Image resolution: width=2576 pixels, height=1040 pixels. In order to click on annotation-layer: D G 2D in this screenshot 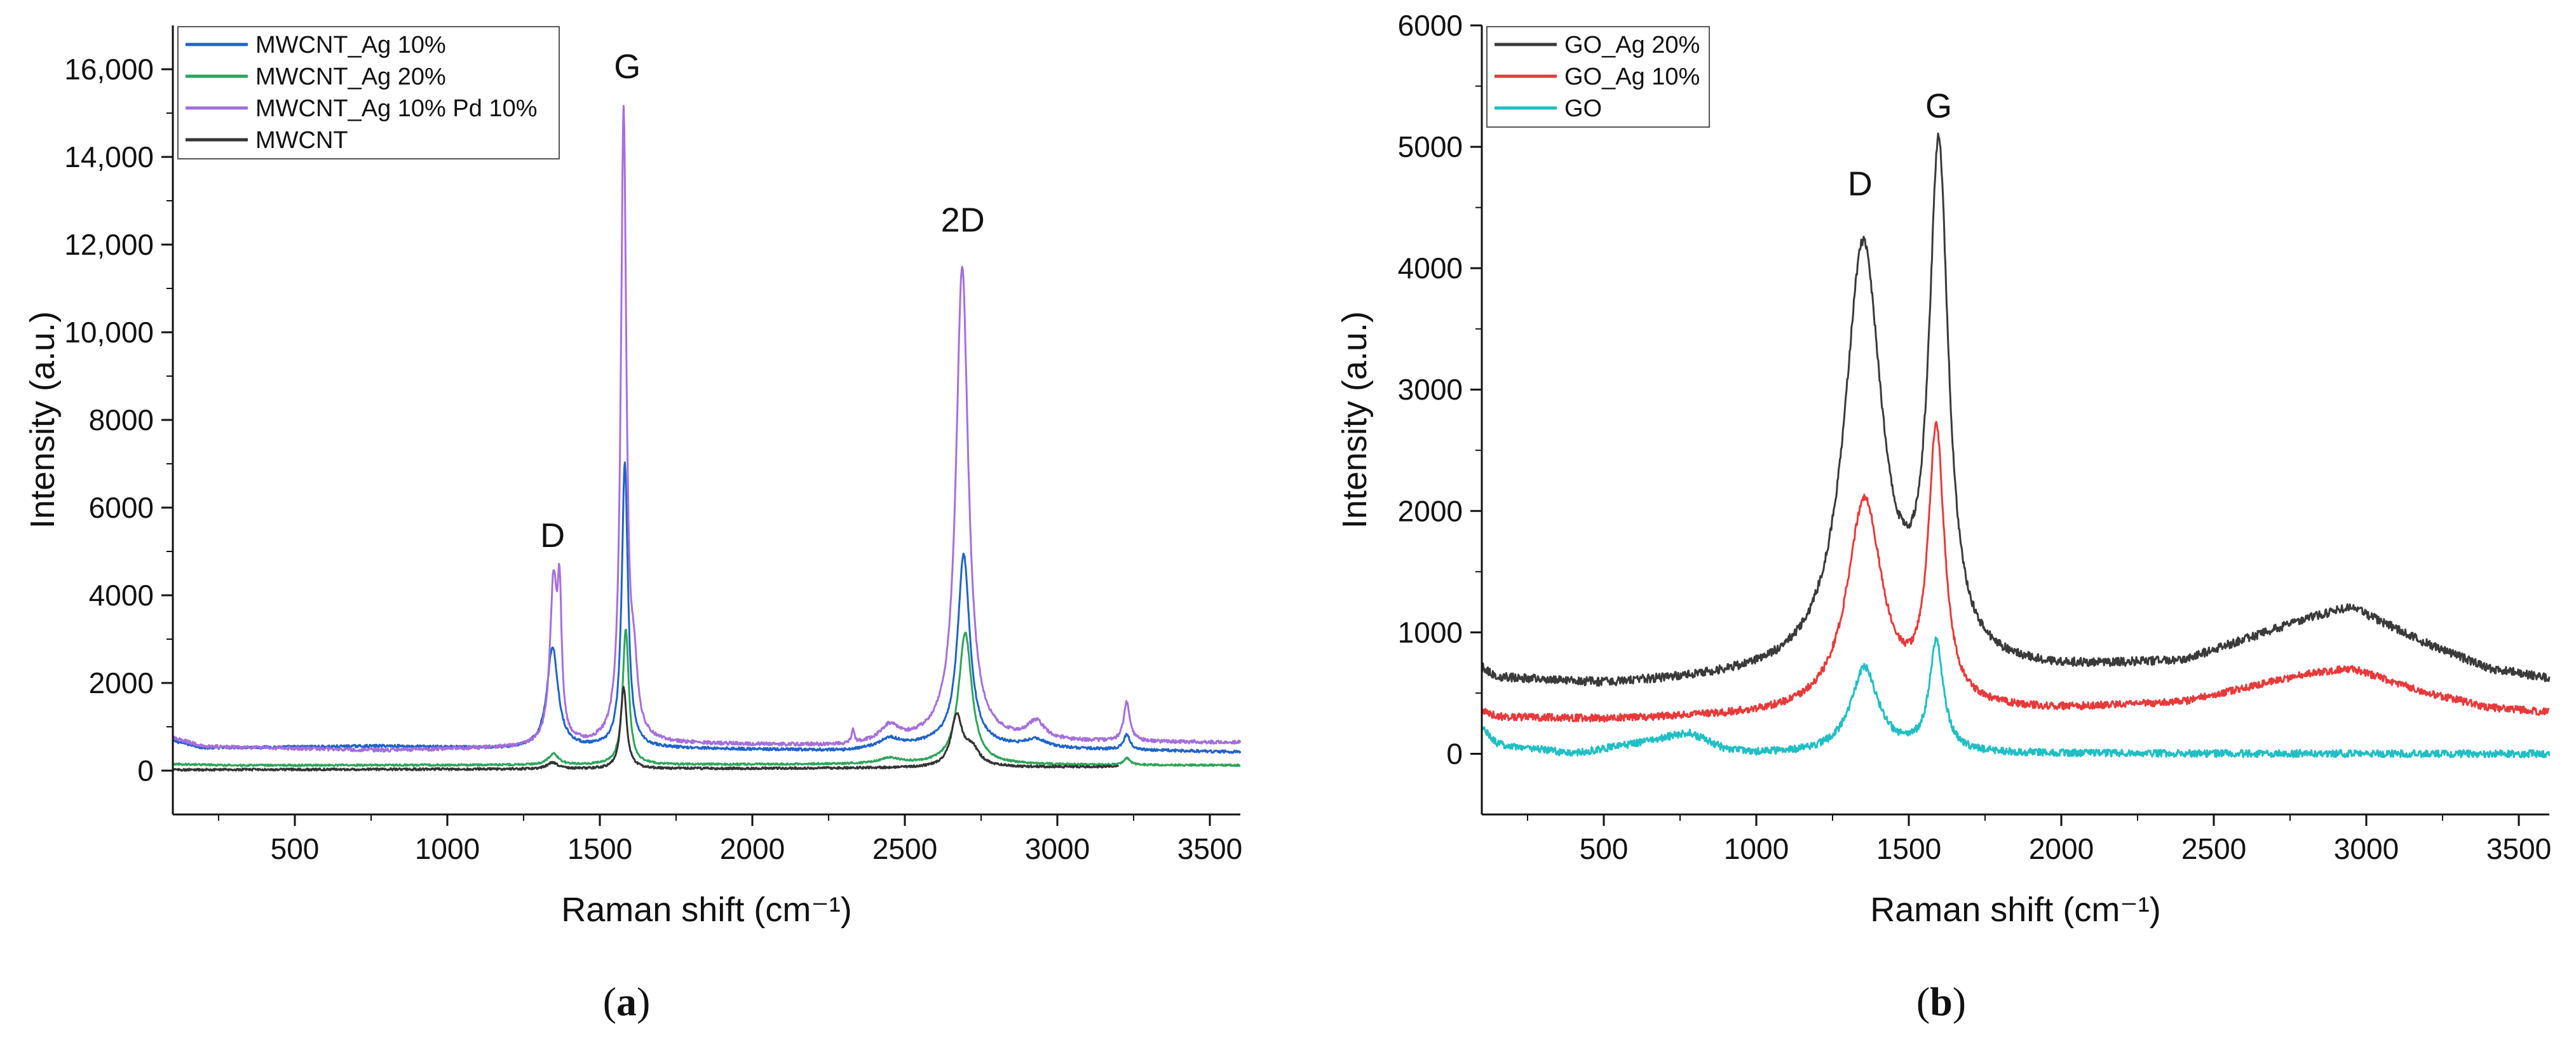, I will do `click(762, 301)`.